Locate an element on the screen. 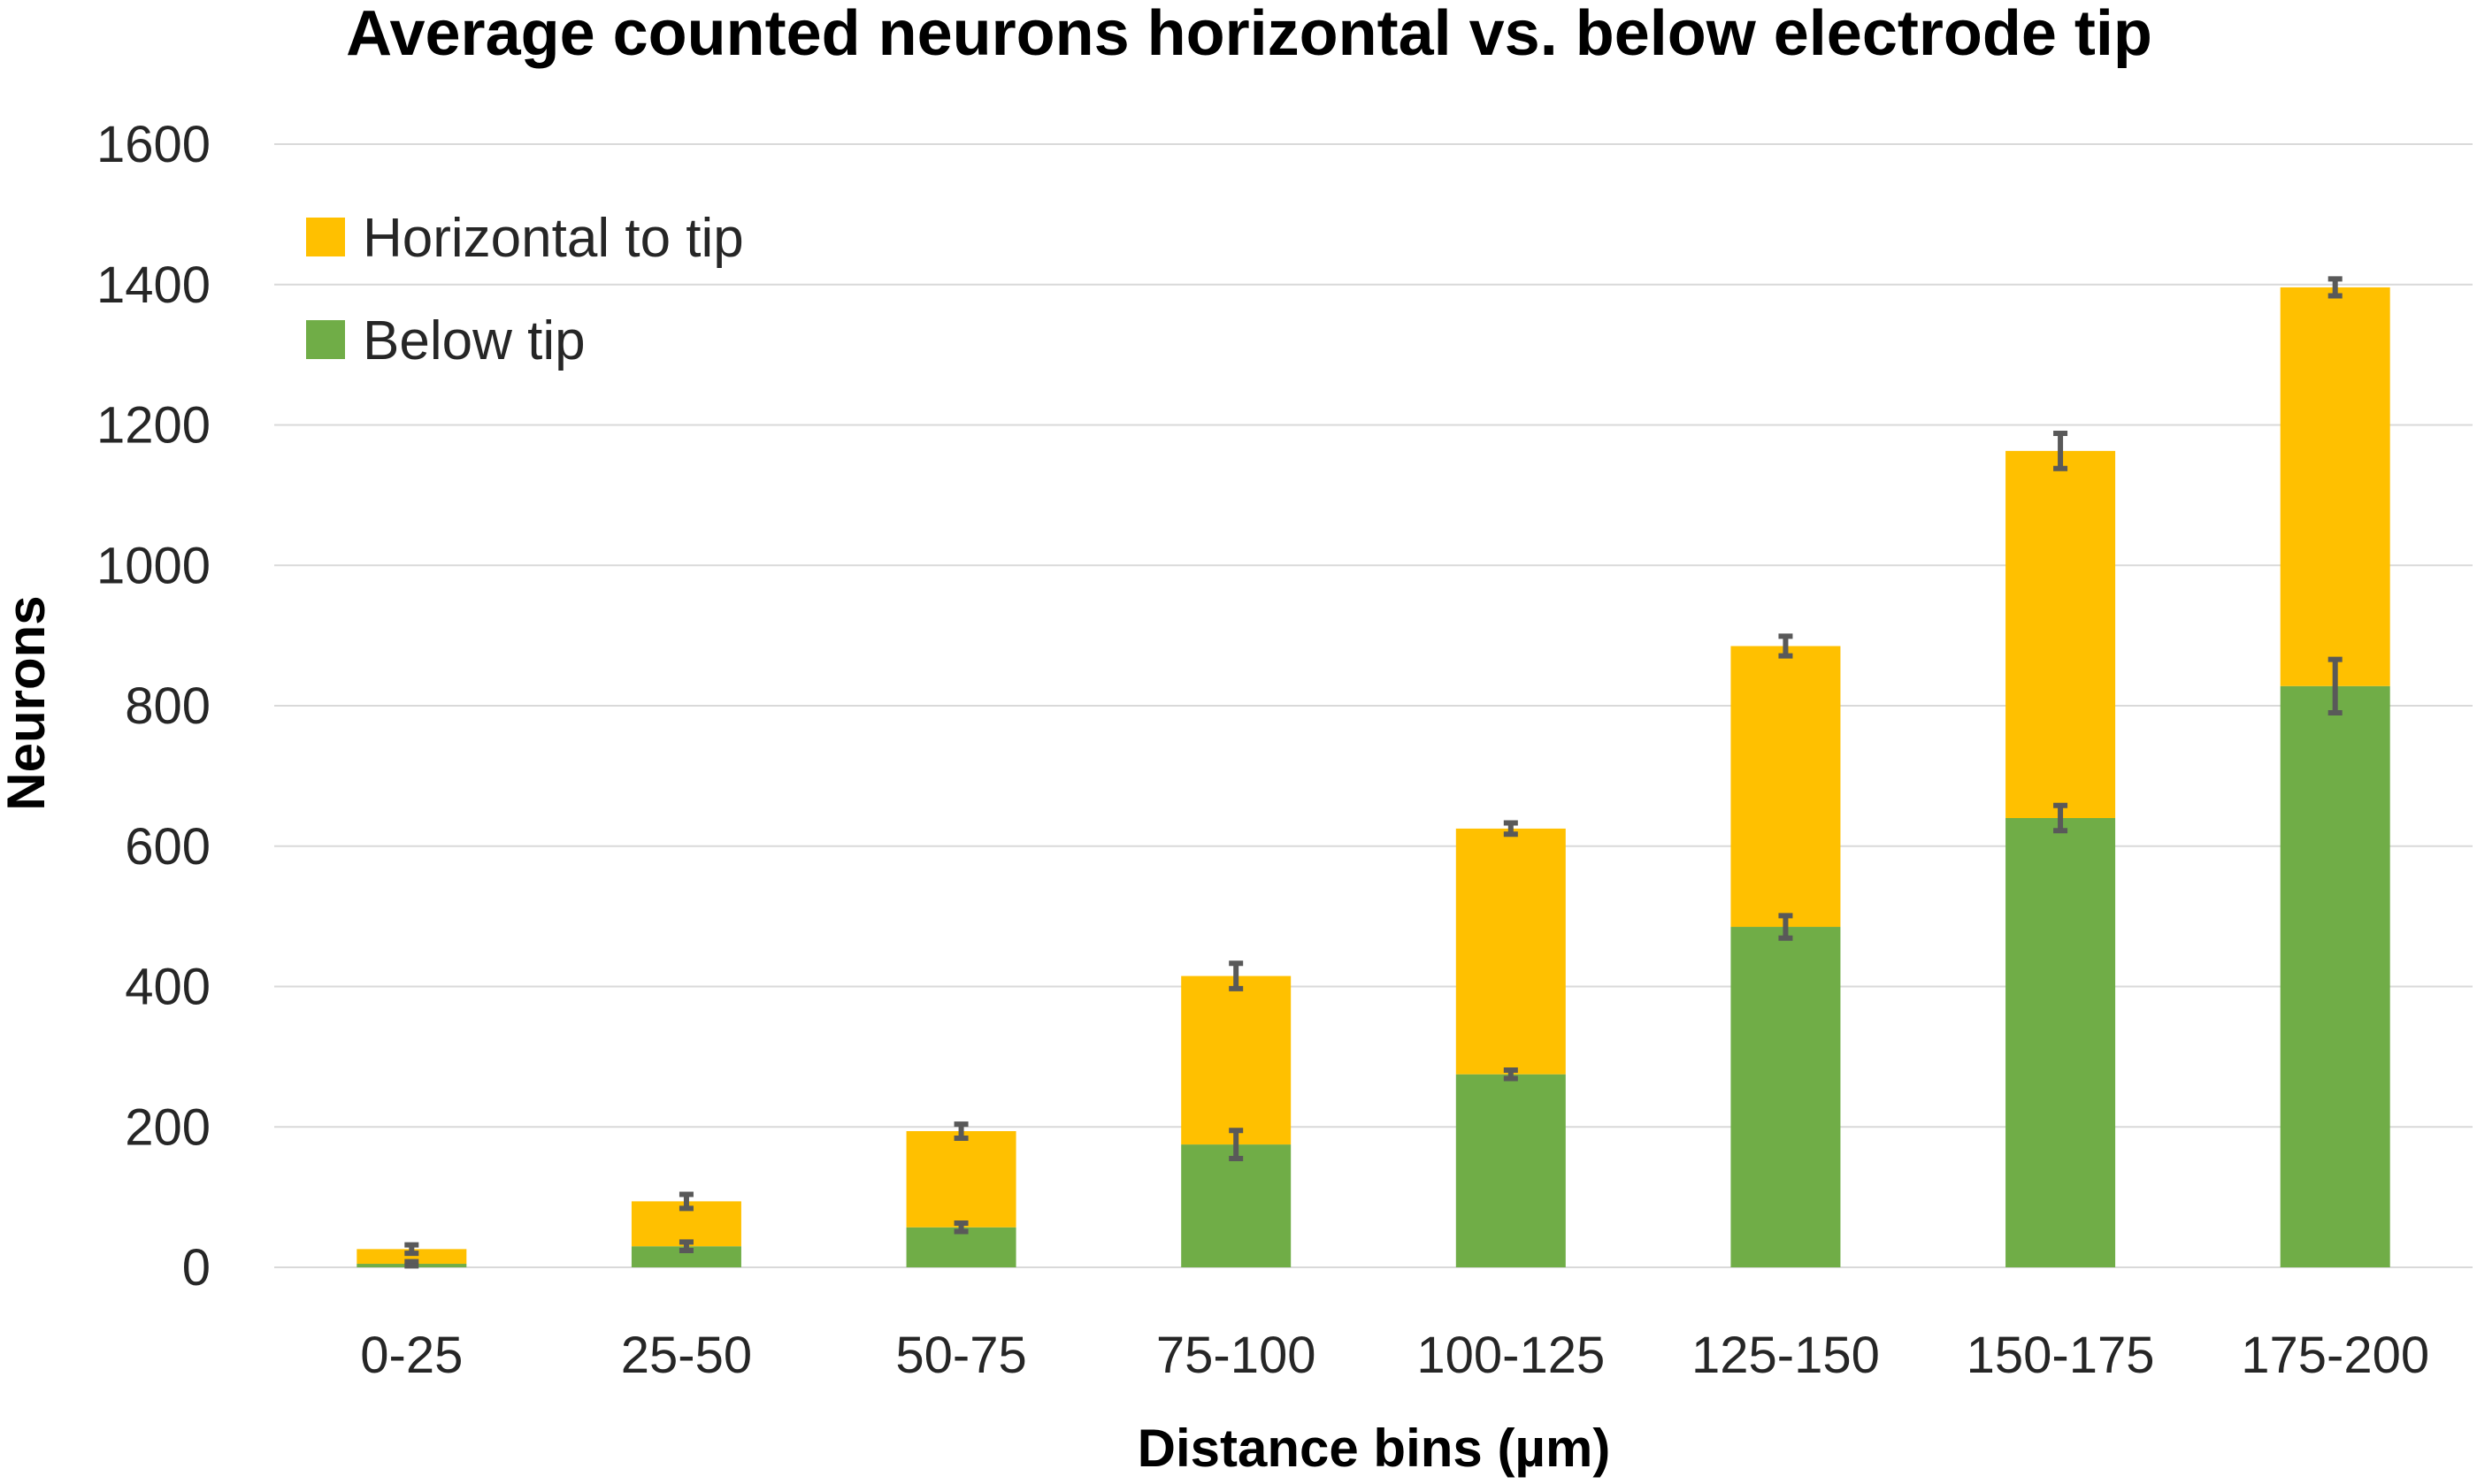  y-tick-label: 1200 is located at coordinates (154, 426).